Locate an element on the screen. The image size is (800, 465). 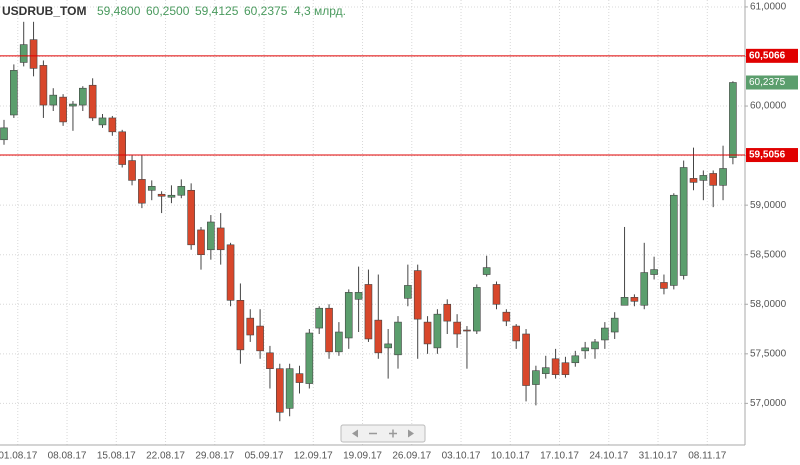
nav-zoom-in is located at coordinates (393, 433).